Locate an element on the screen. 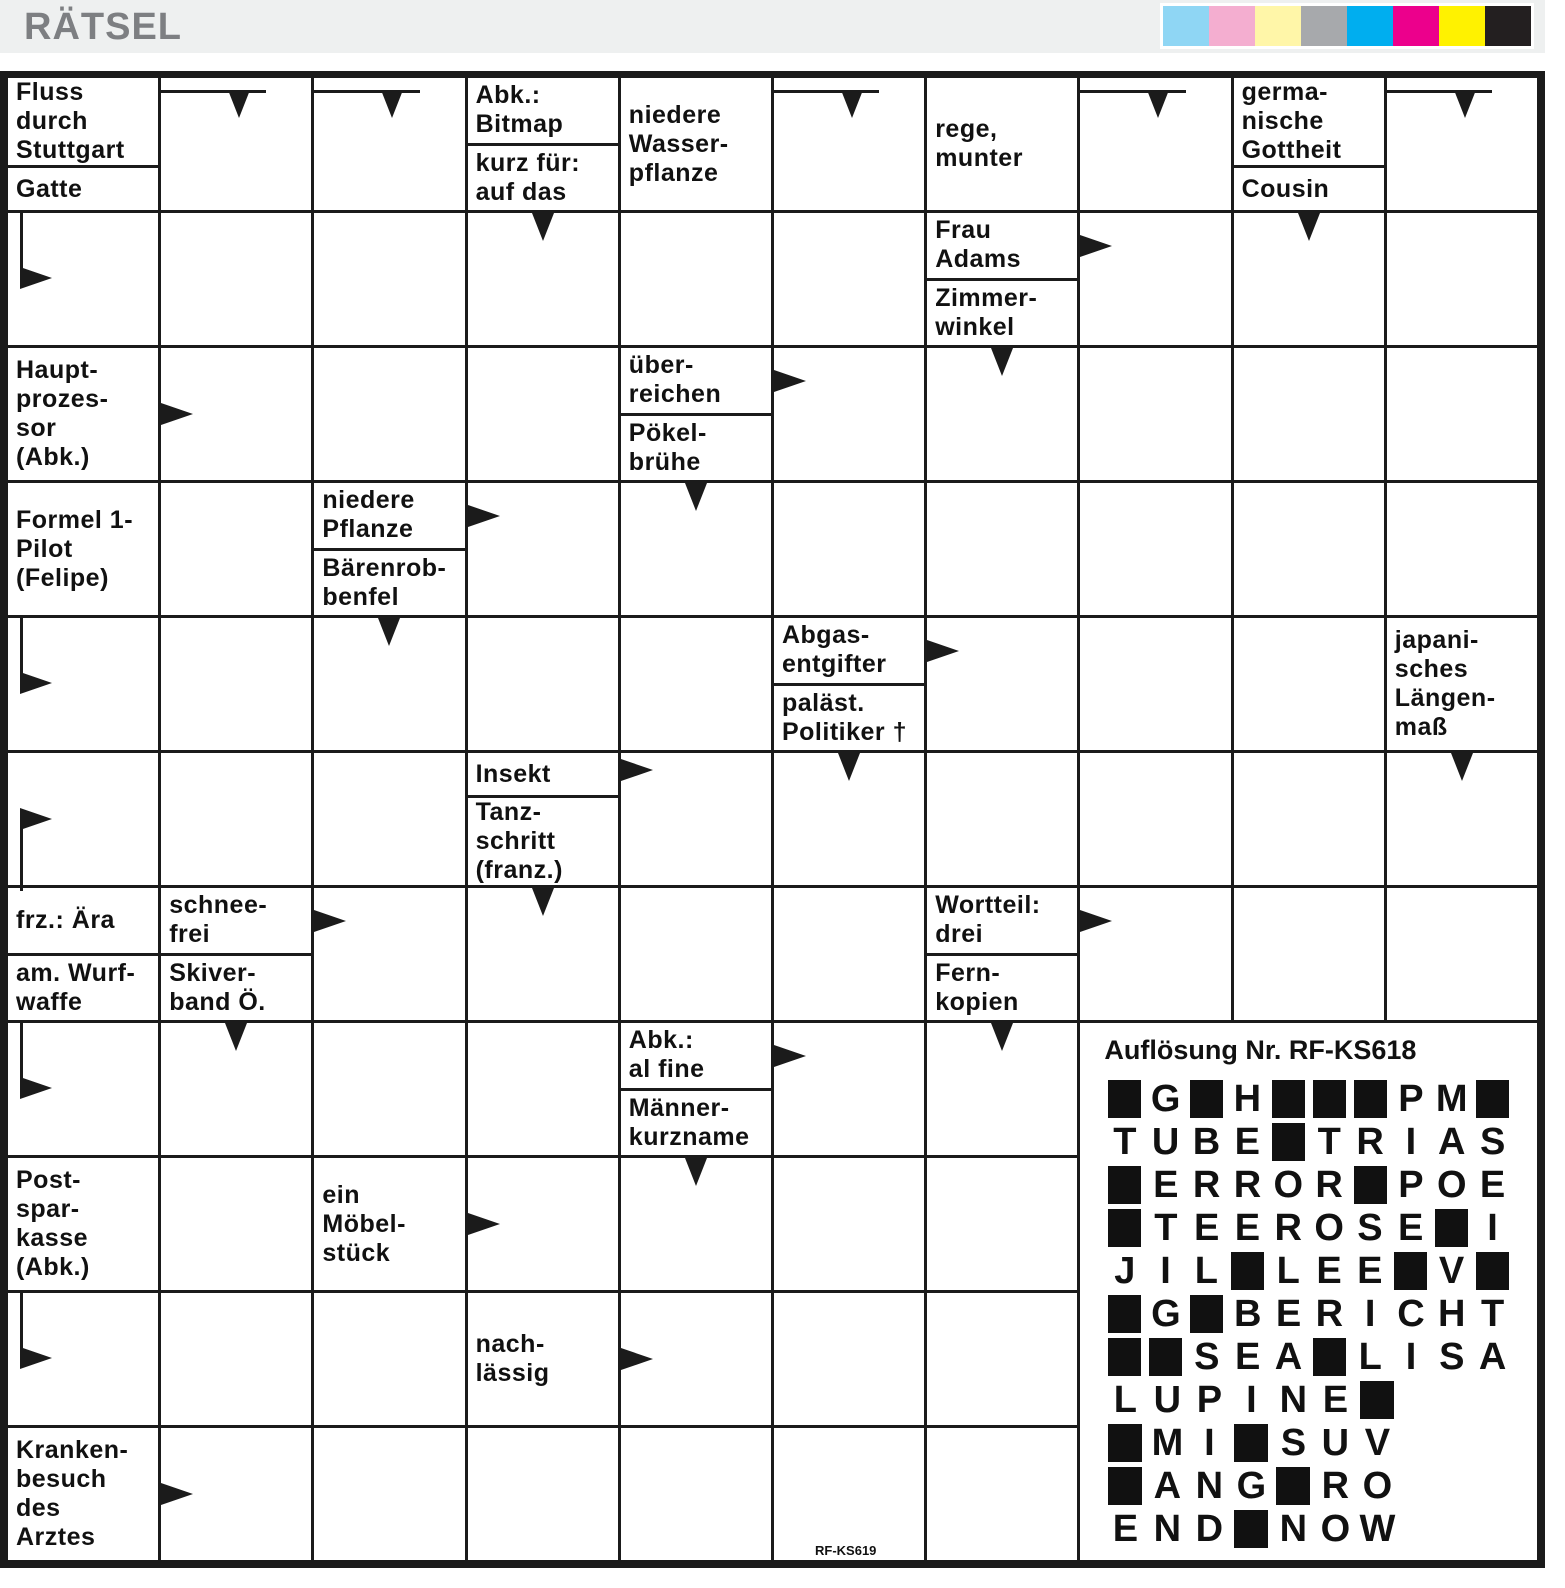 Image resolution: width=1565 pixels, height=1588 pixels. solution-letter: W is located at coordinates (1377, 1529).